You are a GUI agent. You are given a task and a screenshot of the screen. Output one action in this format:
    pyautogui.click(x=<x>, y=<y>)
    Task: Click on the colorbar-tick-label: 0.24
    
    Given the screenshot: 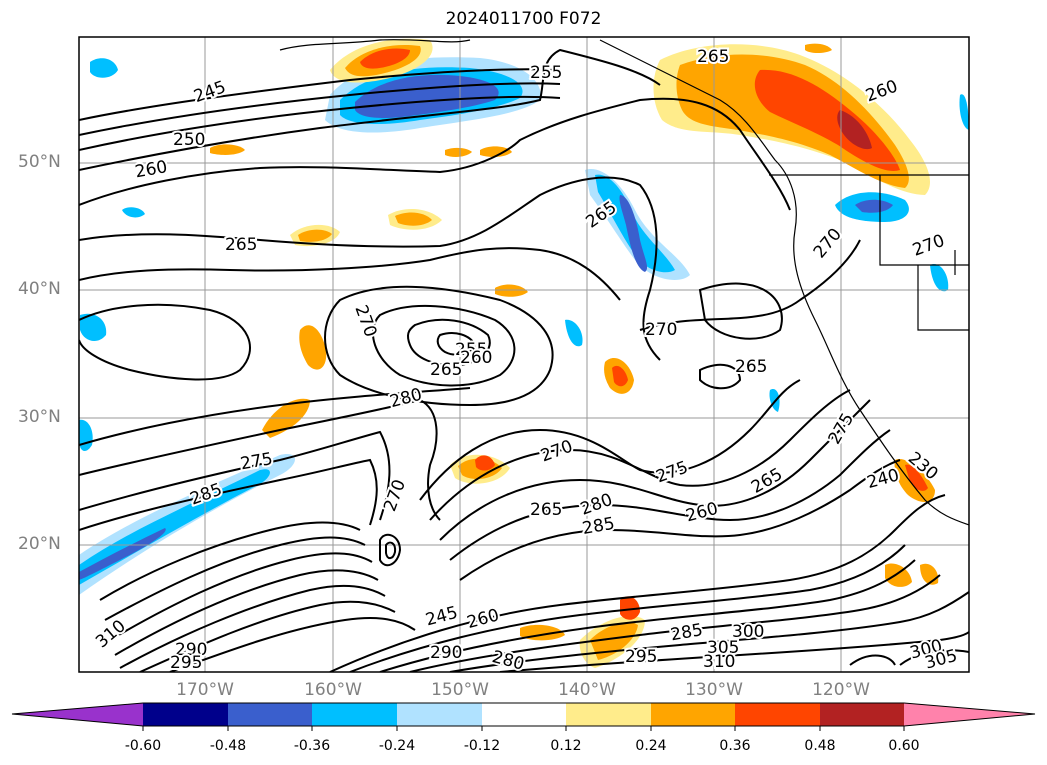 What is the action you would take?
    pyautogui.click(x=651, y=746)
    